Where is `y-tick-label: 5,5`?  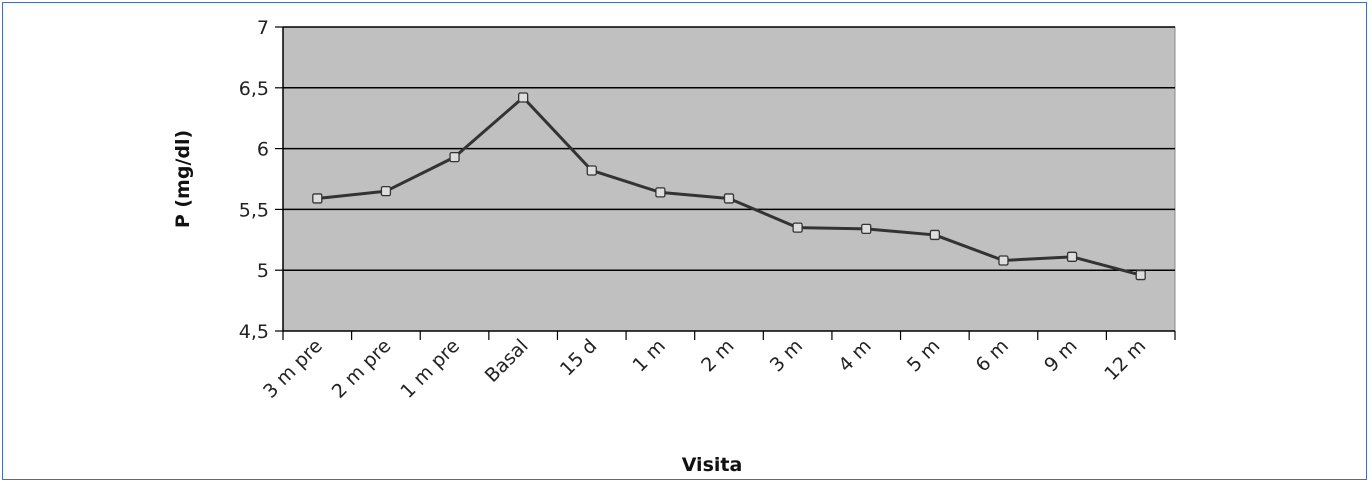
y-tick-label: 5,5 is located at coordinates (254, 210).